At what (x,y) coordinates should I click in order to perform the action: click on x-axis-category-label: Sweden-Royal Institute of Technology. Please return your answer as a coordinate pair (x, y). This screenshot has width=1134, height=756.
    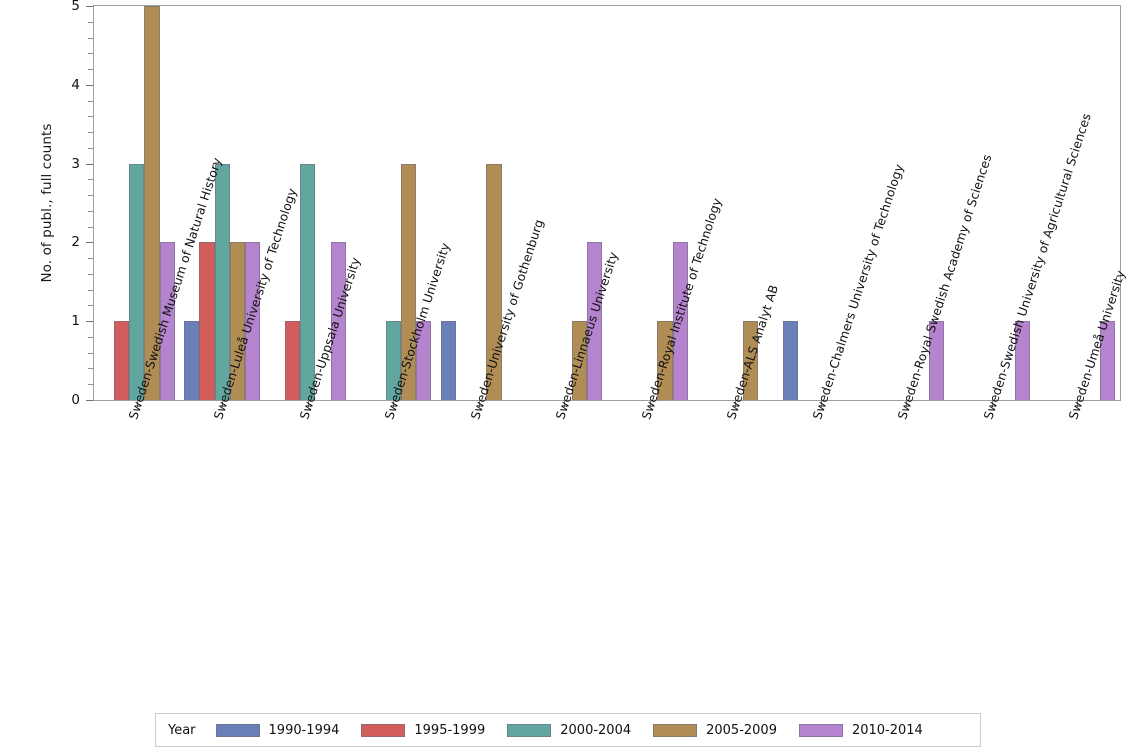
    Looking at the image, I should click on (682, 309).